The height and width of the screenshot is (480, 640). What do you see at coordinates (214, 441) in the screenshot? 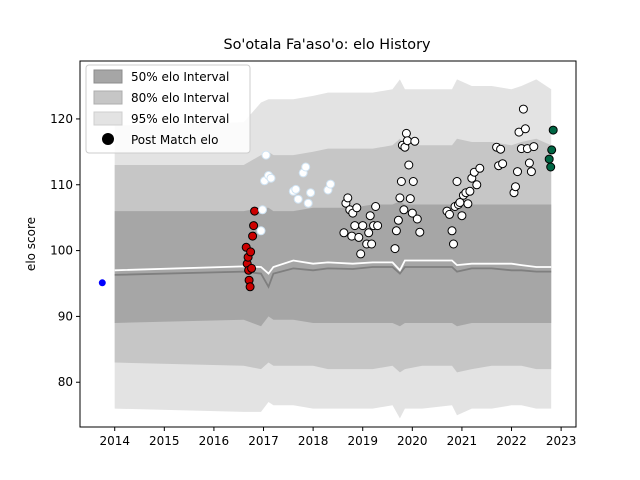
I see `x-tick-label: 2016` at bounding box center [214, 441].